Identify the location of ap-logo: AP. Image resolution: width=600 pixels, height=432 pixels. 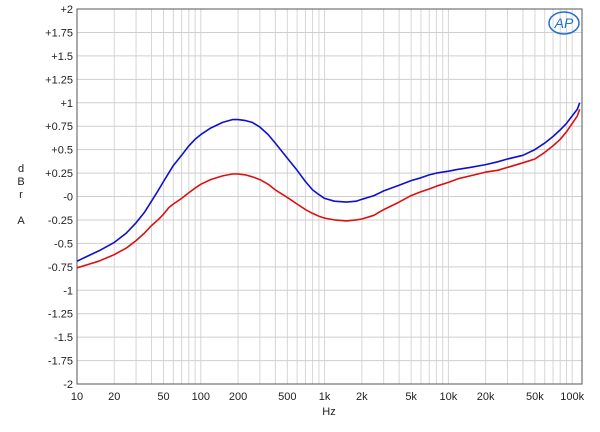
(564, 23).